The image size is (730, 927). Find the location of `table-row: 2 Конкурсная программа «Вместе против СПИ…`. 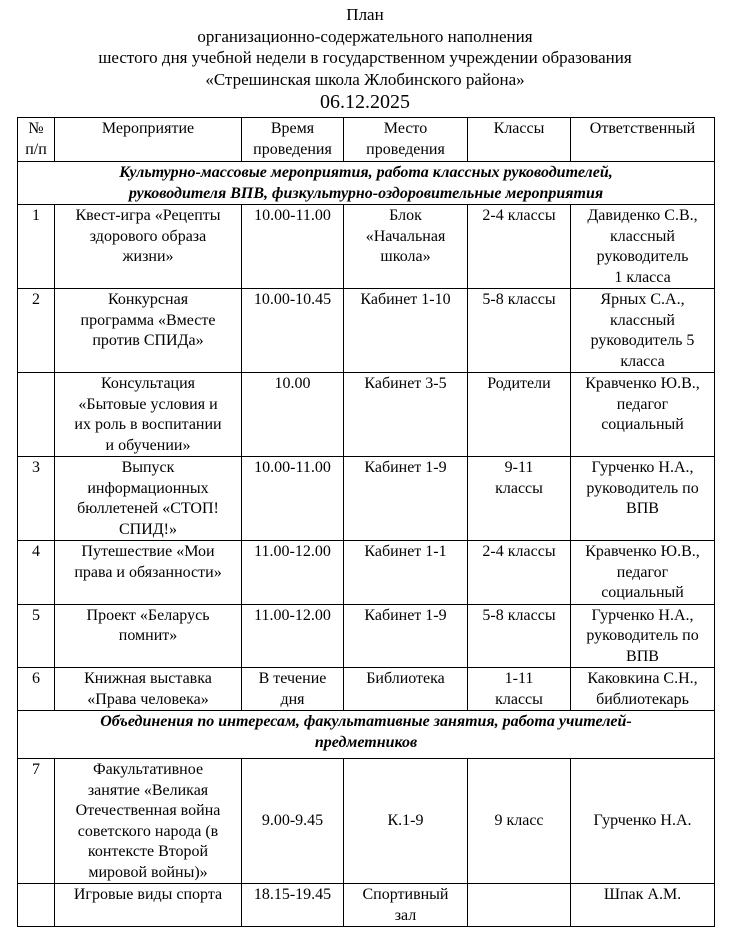

table-row: 2 Конкурсная программа «Вместе против СПИ… is located at coordinates (366, 330).